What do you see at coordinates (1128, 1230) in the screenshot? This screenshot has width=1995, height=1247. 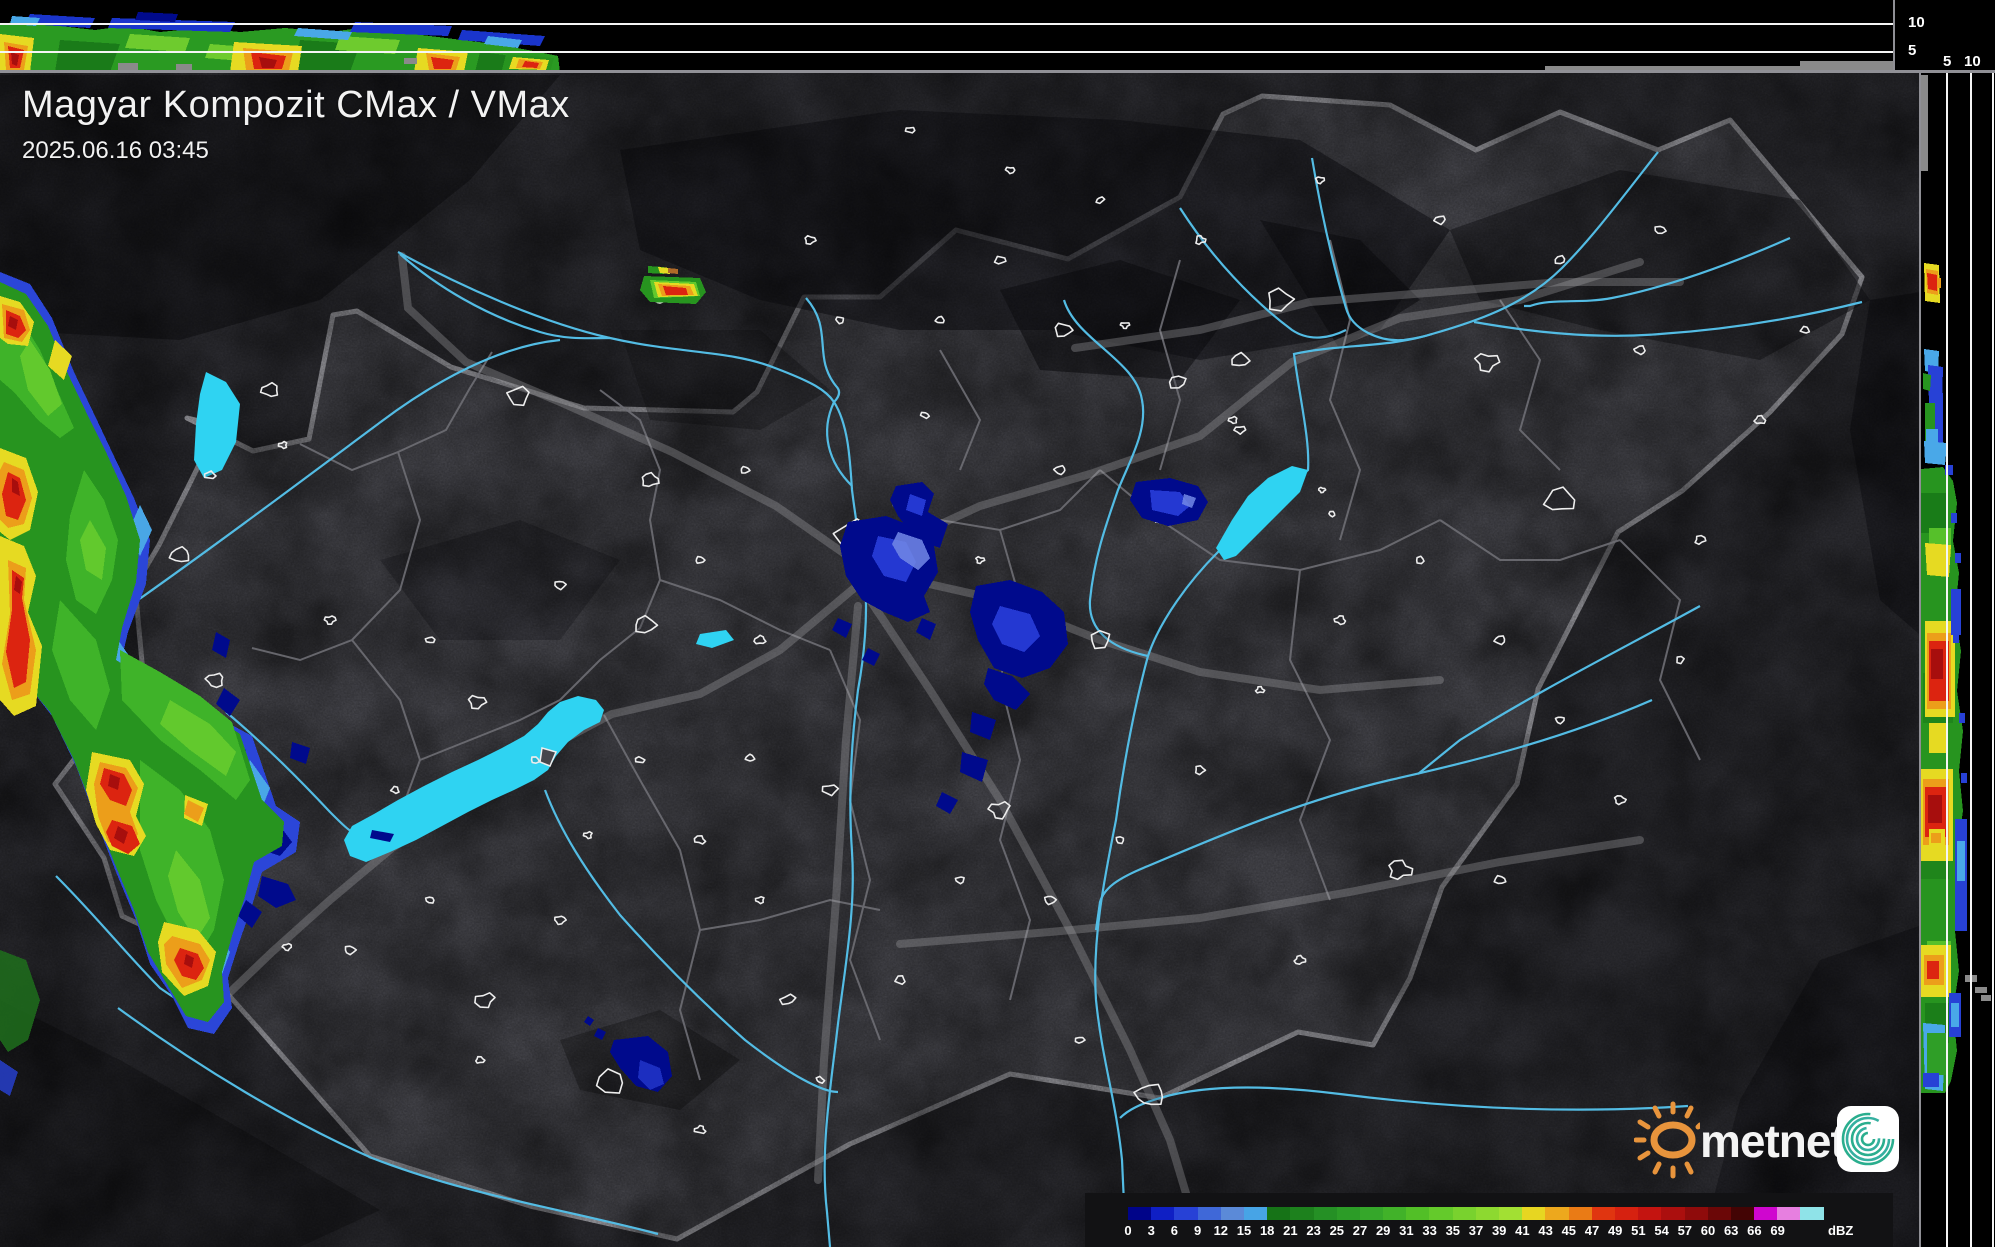 I see `legend-tick-label: 0` at bounding box center [1128, 1230].